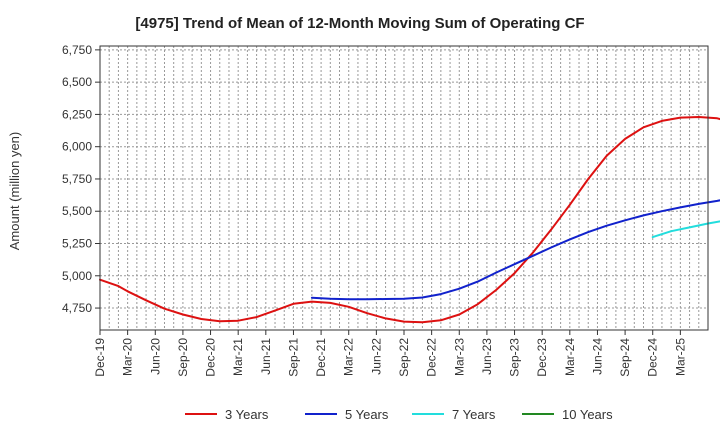 The width and height of the screenshot is (720, 440). I want to click on y-tick-label: 6,750, so click(77, 50).